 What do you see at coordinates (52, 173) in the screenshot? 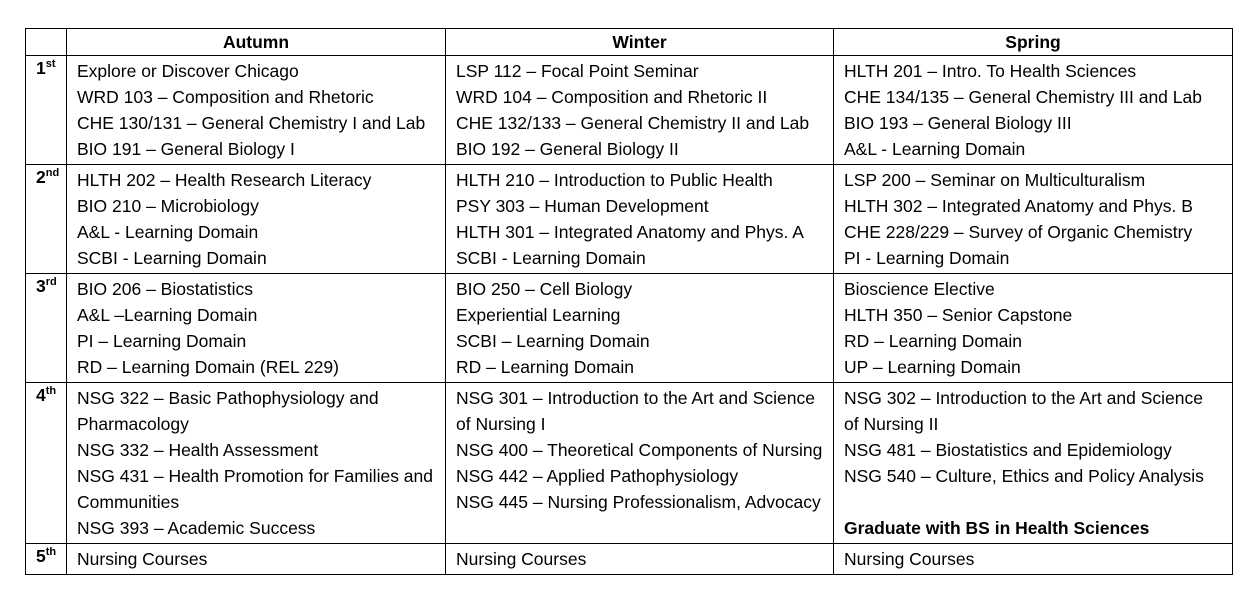
I see `year-ordinal-suffix: nd` at bounding box center [52, 173].